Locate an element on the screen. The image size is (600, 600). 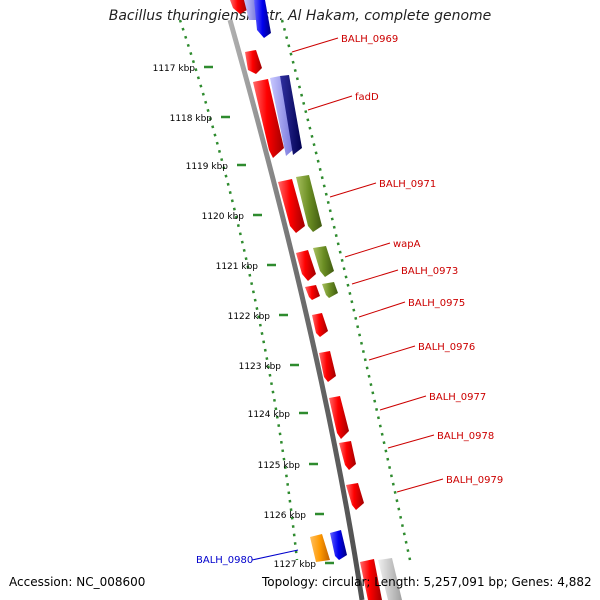
accession-text: Accession: NC_008600 is located at coordinates (77, 582).